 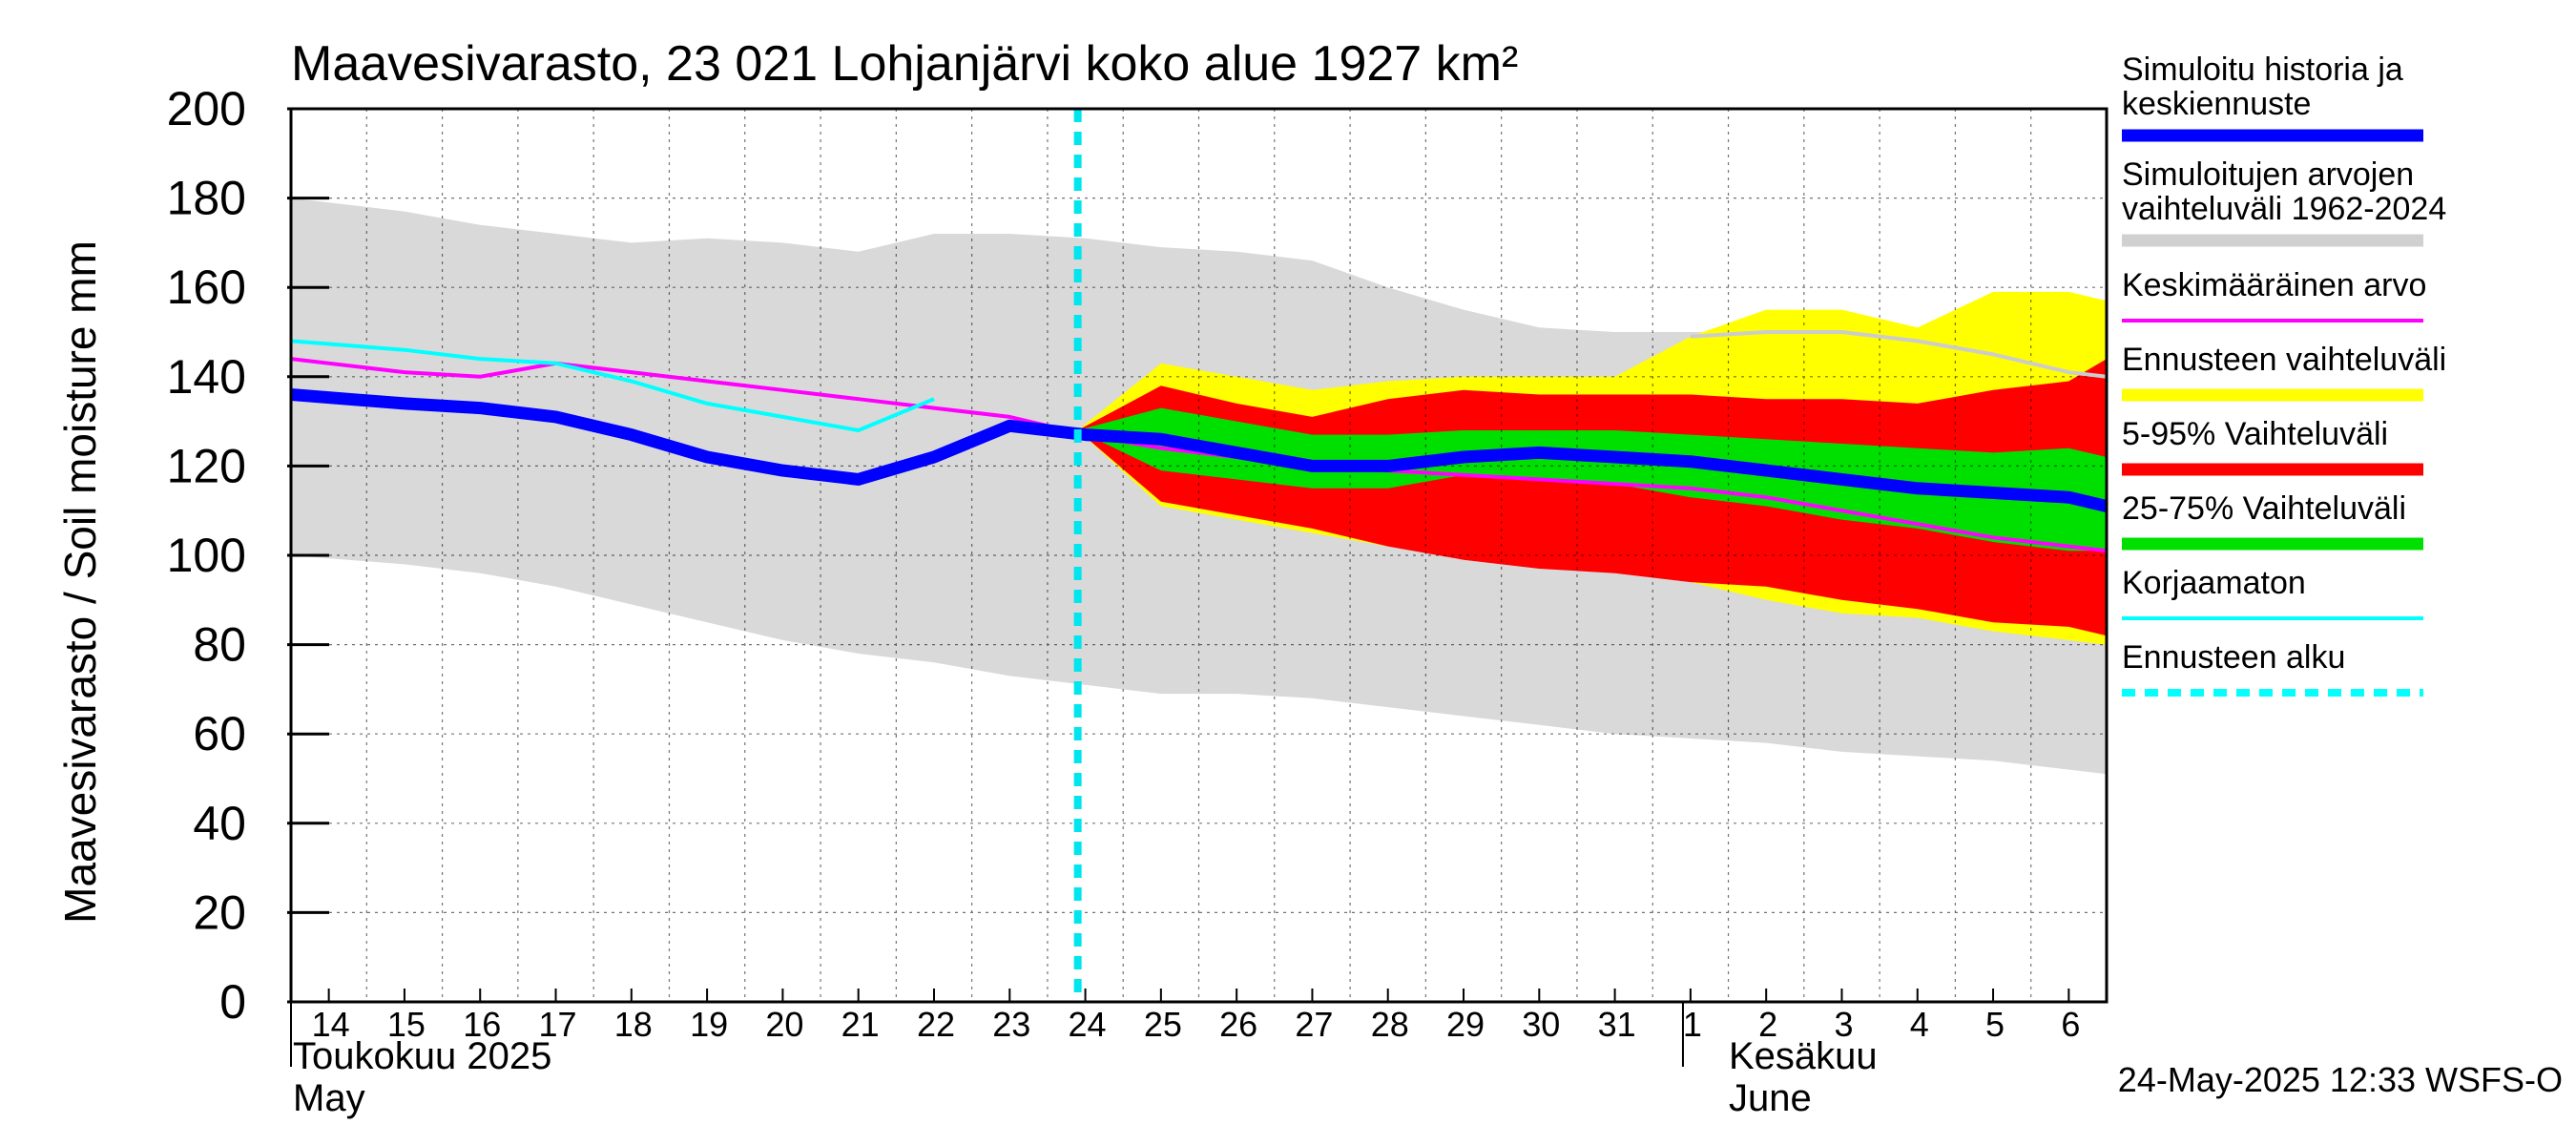 What do you see at coordinates (1541, 1025) in the screenshot?
I see `x-tick-label: 30` at bounding box center [1541, 1025].